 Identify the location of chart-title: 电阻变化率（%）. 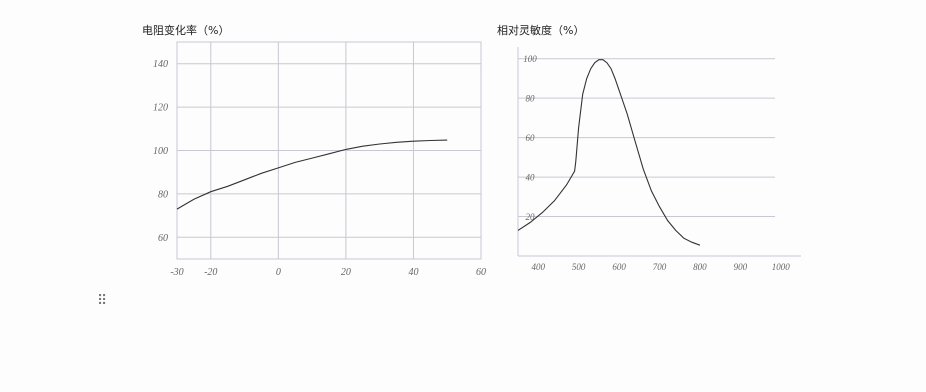
(186, 30).